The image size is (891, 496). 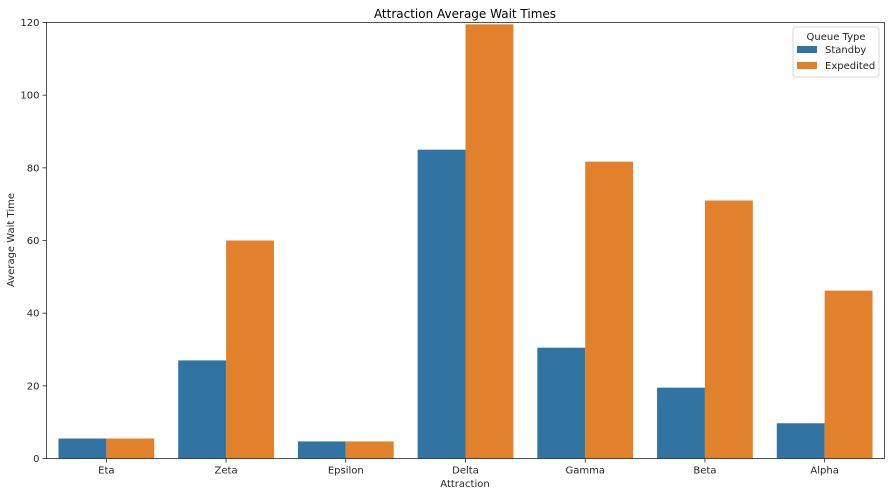 I want to click on bar-expedited-delta, so click(x=489, y=241).